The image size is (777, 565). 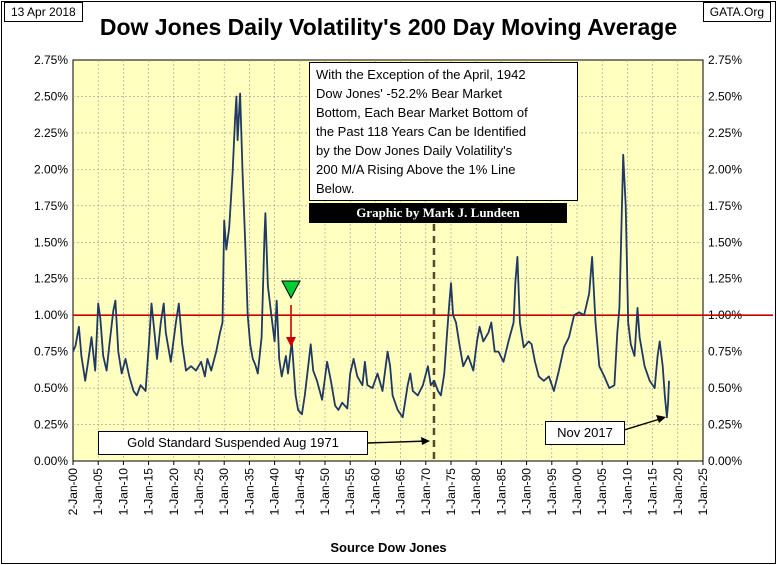 I want to click on y-tick-label-left: 0.25%, so click(x=51, y=425).